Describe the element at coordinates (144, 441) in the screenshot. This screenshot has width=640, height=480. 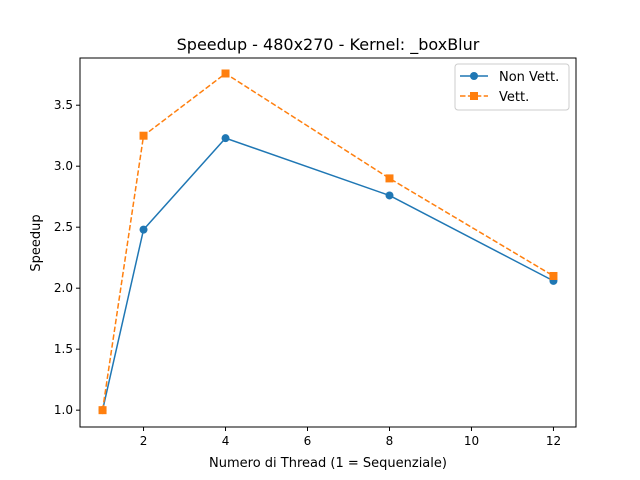
I see `x-tick-label: 2` at that location.